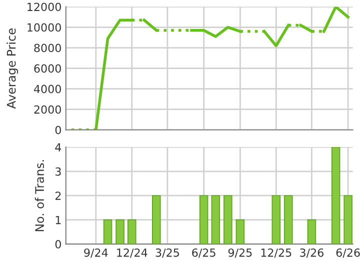 This screenshot has width=360, height=270. What do you see at coordinates (312, 253) in the screenshot?
I see `x-tick-label: 3/26` at bounding box center [312, 253].